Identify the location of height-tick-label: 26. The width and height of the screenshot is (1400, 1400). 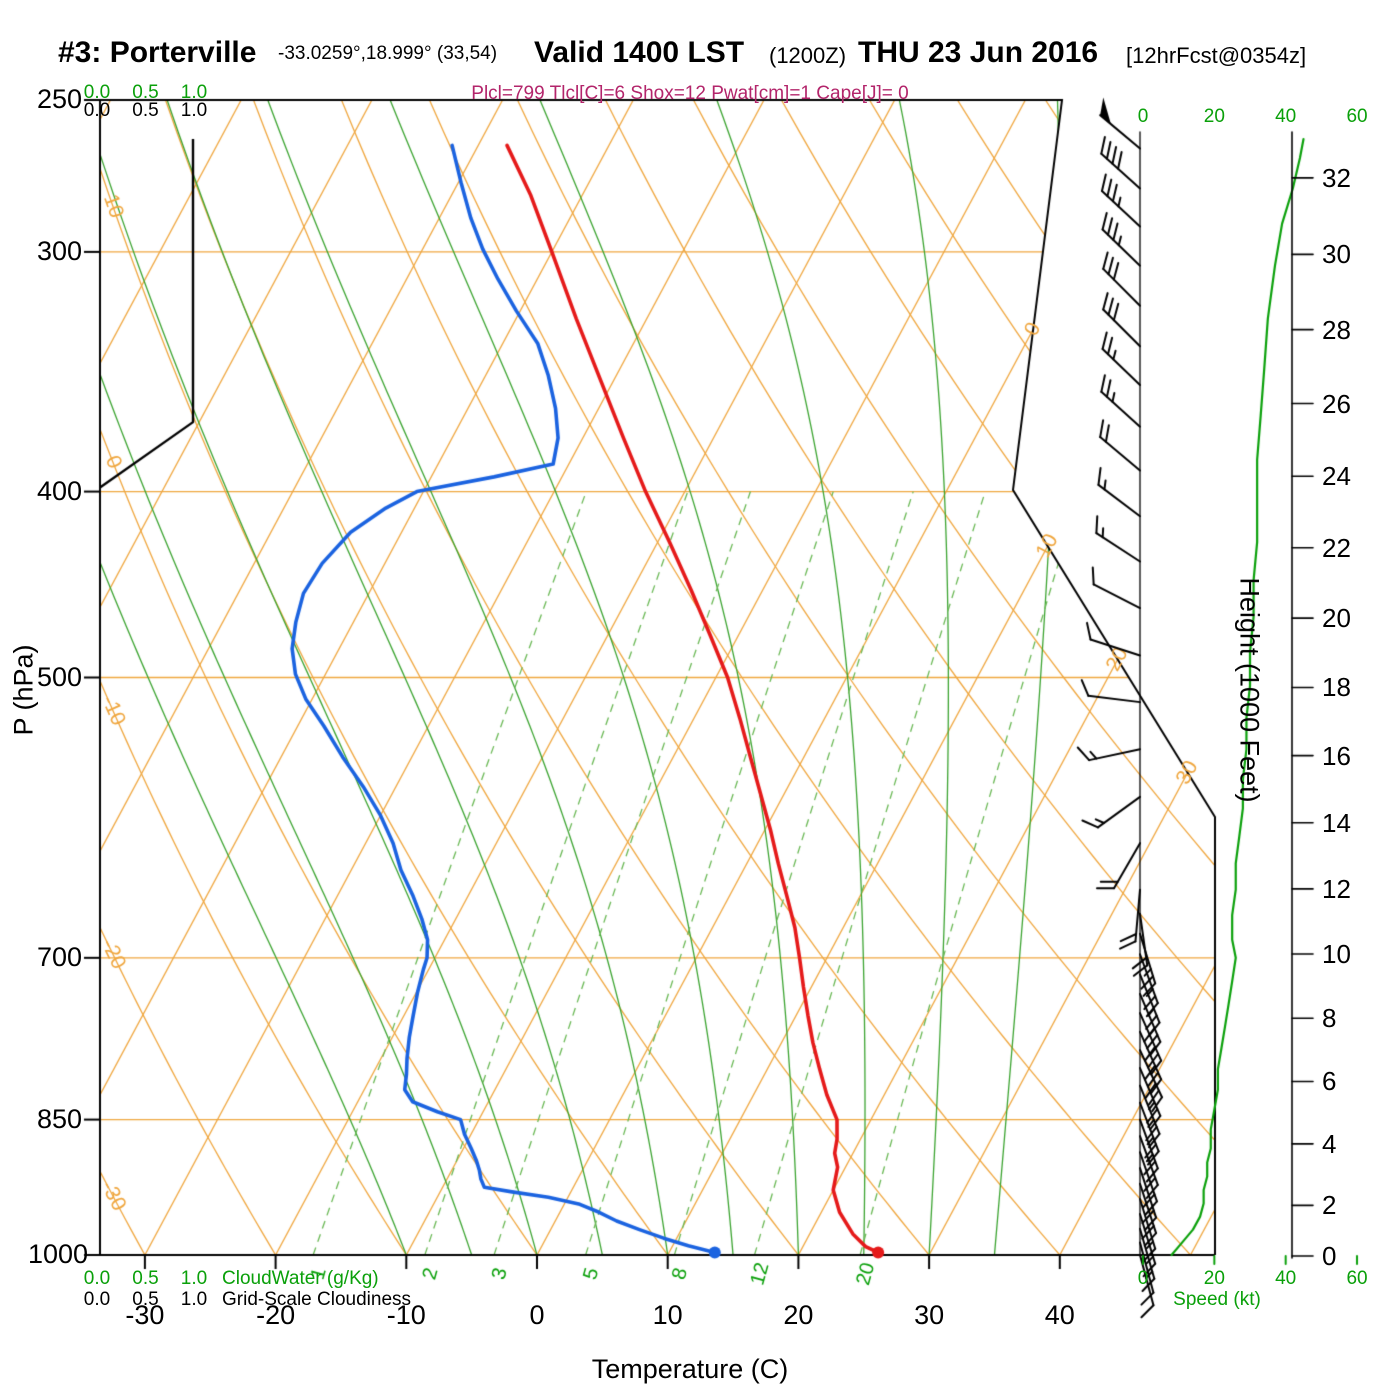
(1336, 403).